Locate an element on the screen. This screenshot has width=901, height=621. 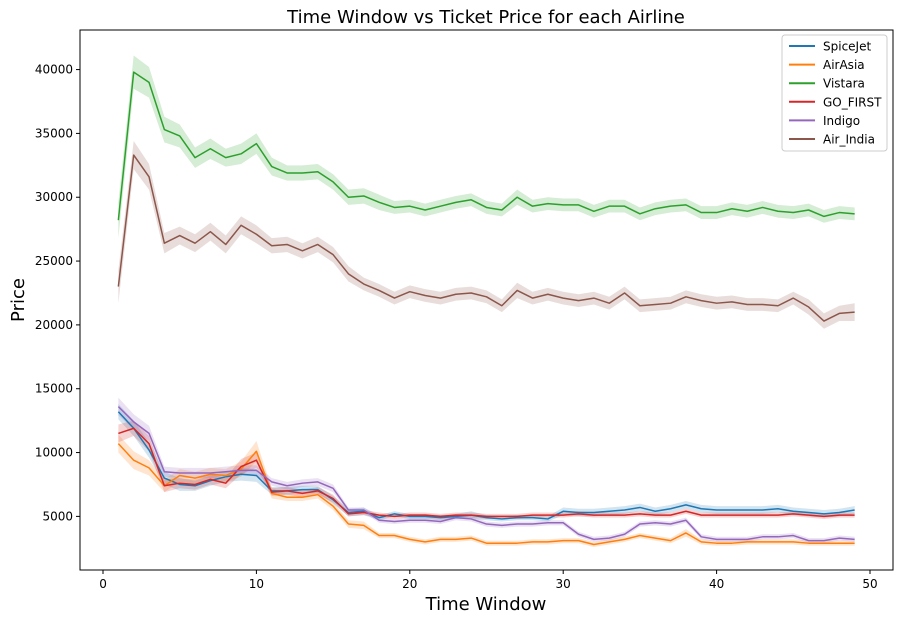
y-tick-label: 10000 is located at coordinates (54, 453).